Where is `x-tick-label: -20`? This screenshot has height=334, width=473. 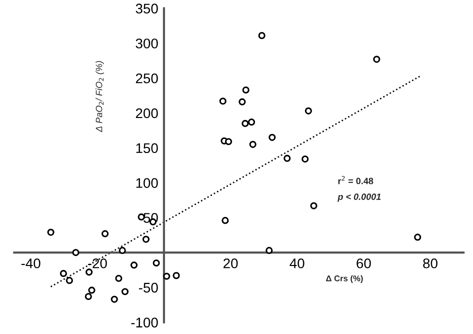
x-tick-label: -20 is located at coordinates (97, 263).